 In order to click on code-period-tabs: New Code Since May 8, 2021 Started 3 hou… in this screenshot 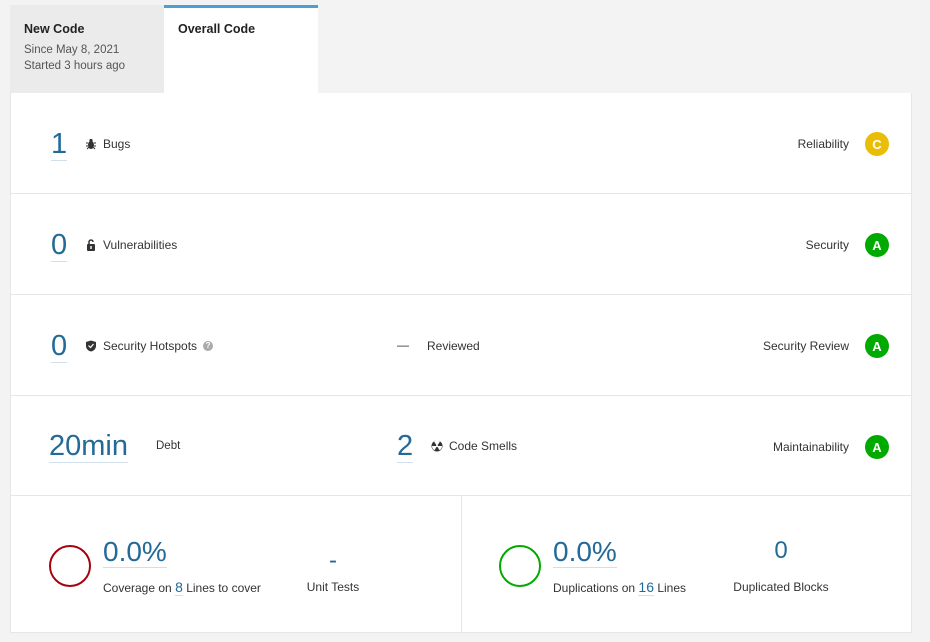, I will do `click(164, 49)`.